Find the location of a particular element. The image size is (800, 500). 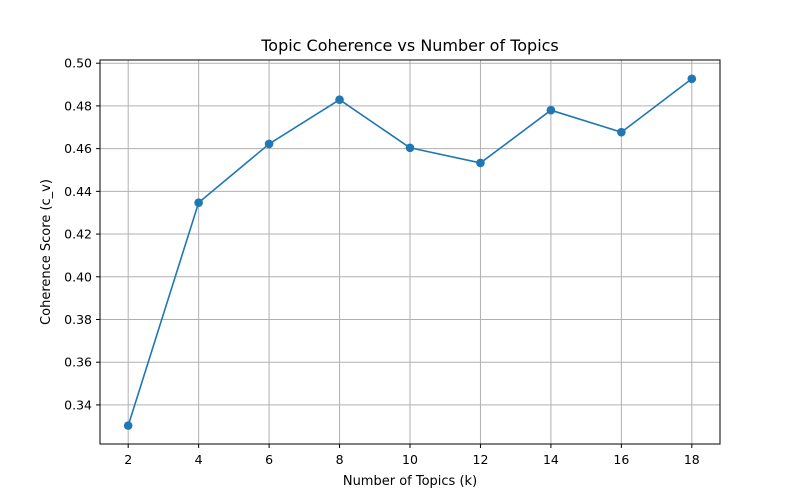

x-tick-label: 6 is located at coordinates (269, 459).